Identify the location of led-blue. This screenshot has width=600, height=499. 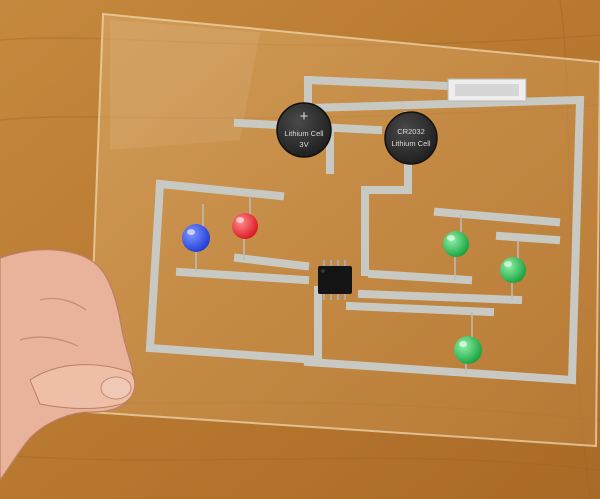
(196, 238).